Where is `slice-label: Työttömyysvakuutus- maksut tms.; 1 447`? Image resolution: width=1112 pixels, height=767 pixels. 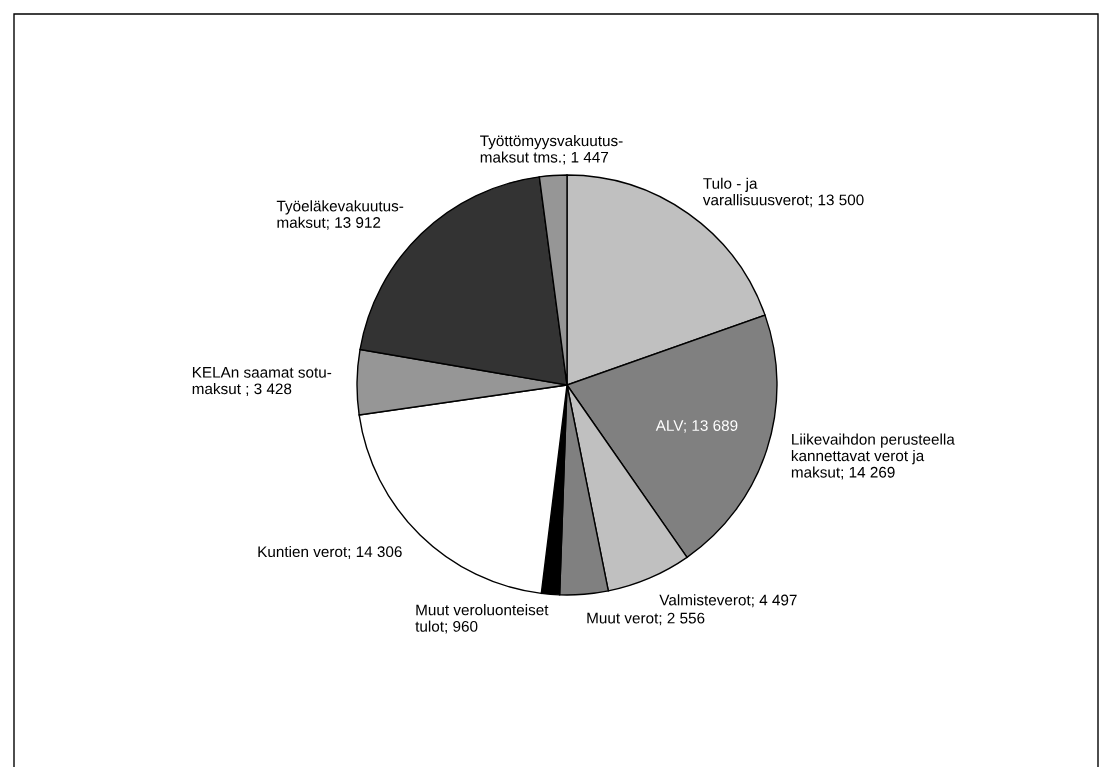
slice-label: Työttömyysvakuutus- maksut tms.; 1 447 is located at coordinates (551, 149).